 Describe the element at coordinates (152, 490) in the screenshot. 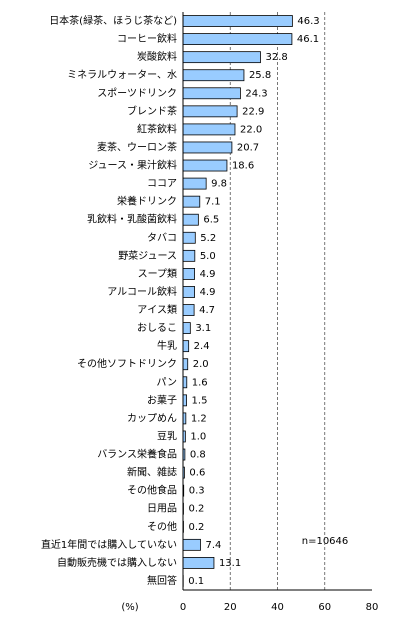

I see `y-tick-label: その他食品` at that location.